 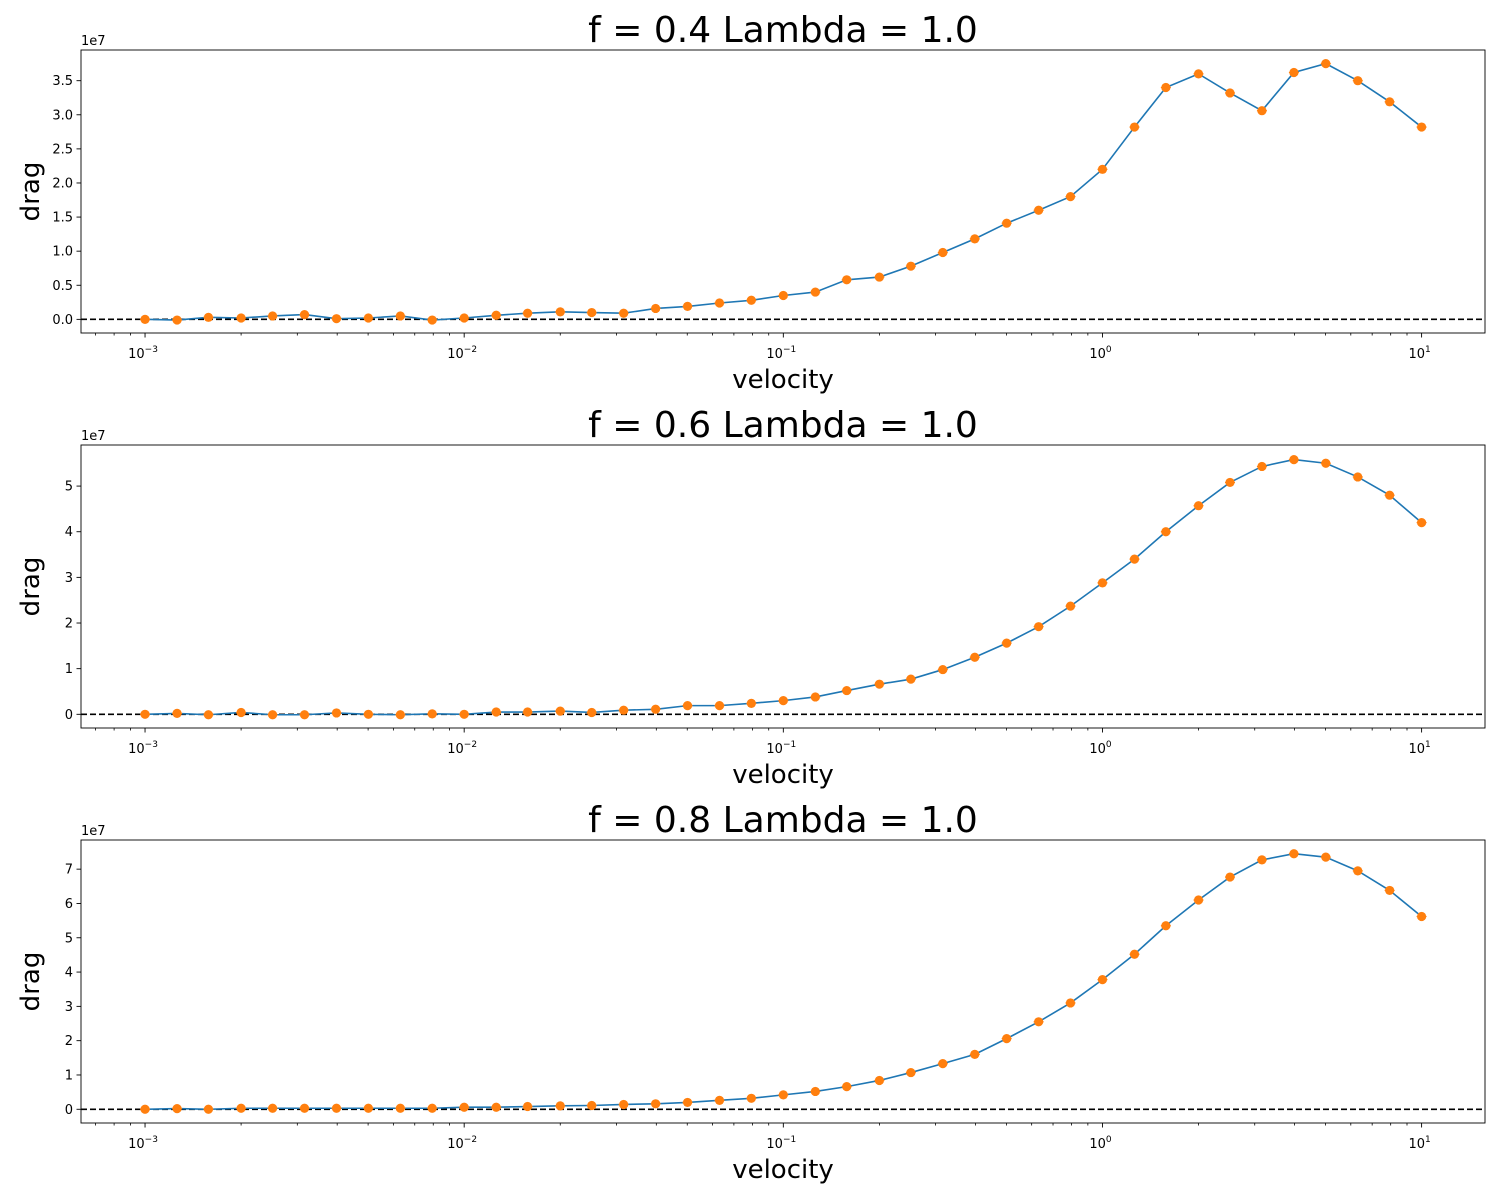 I want to click on chart-title: f = 0.6 Lambda = 1.0, so click(x=783, y=425).